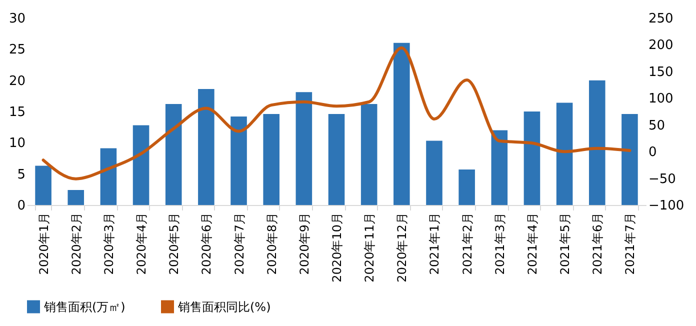 This screenshot has height=326, width=696. Describe the element at coordinates (304, 243) in the screenshot. I see `x-tick-label: 2020年9月` at that location.